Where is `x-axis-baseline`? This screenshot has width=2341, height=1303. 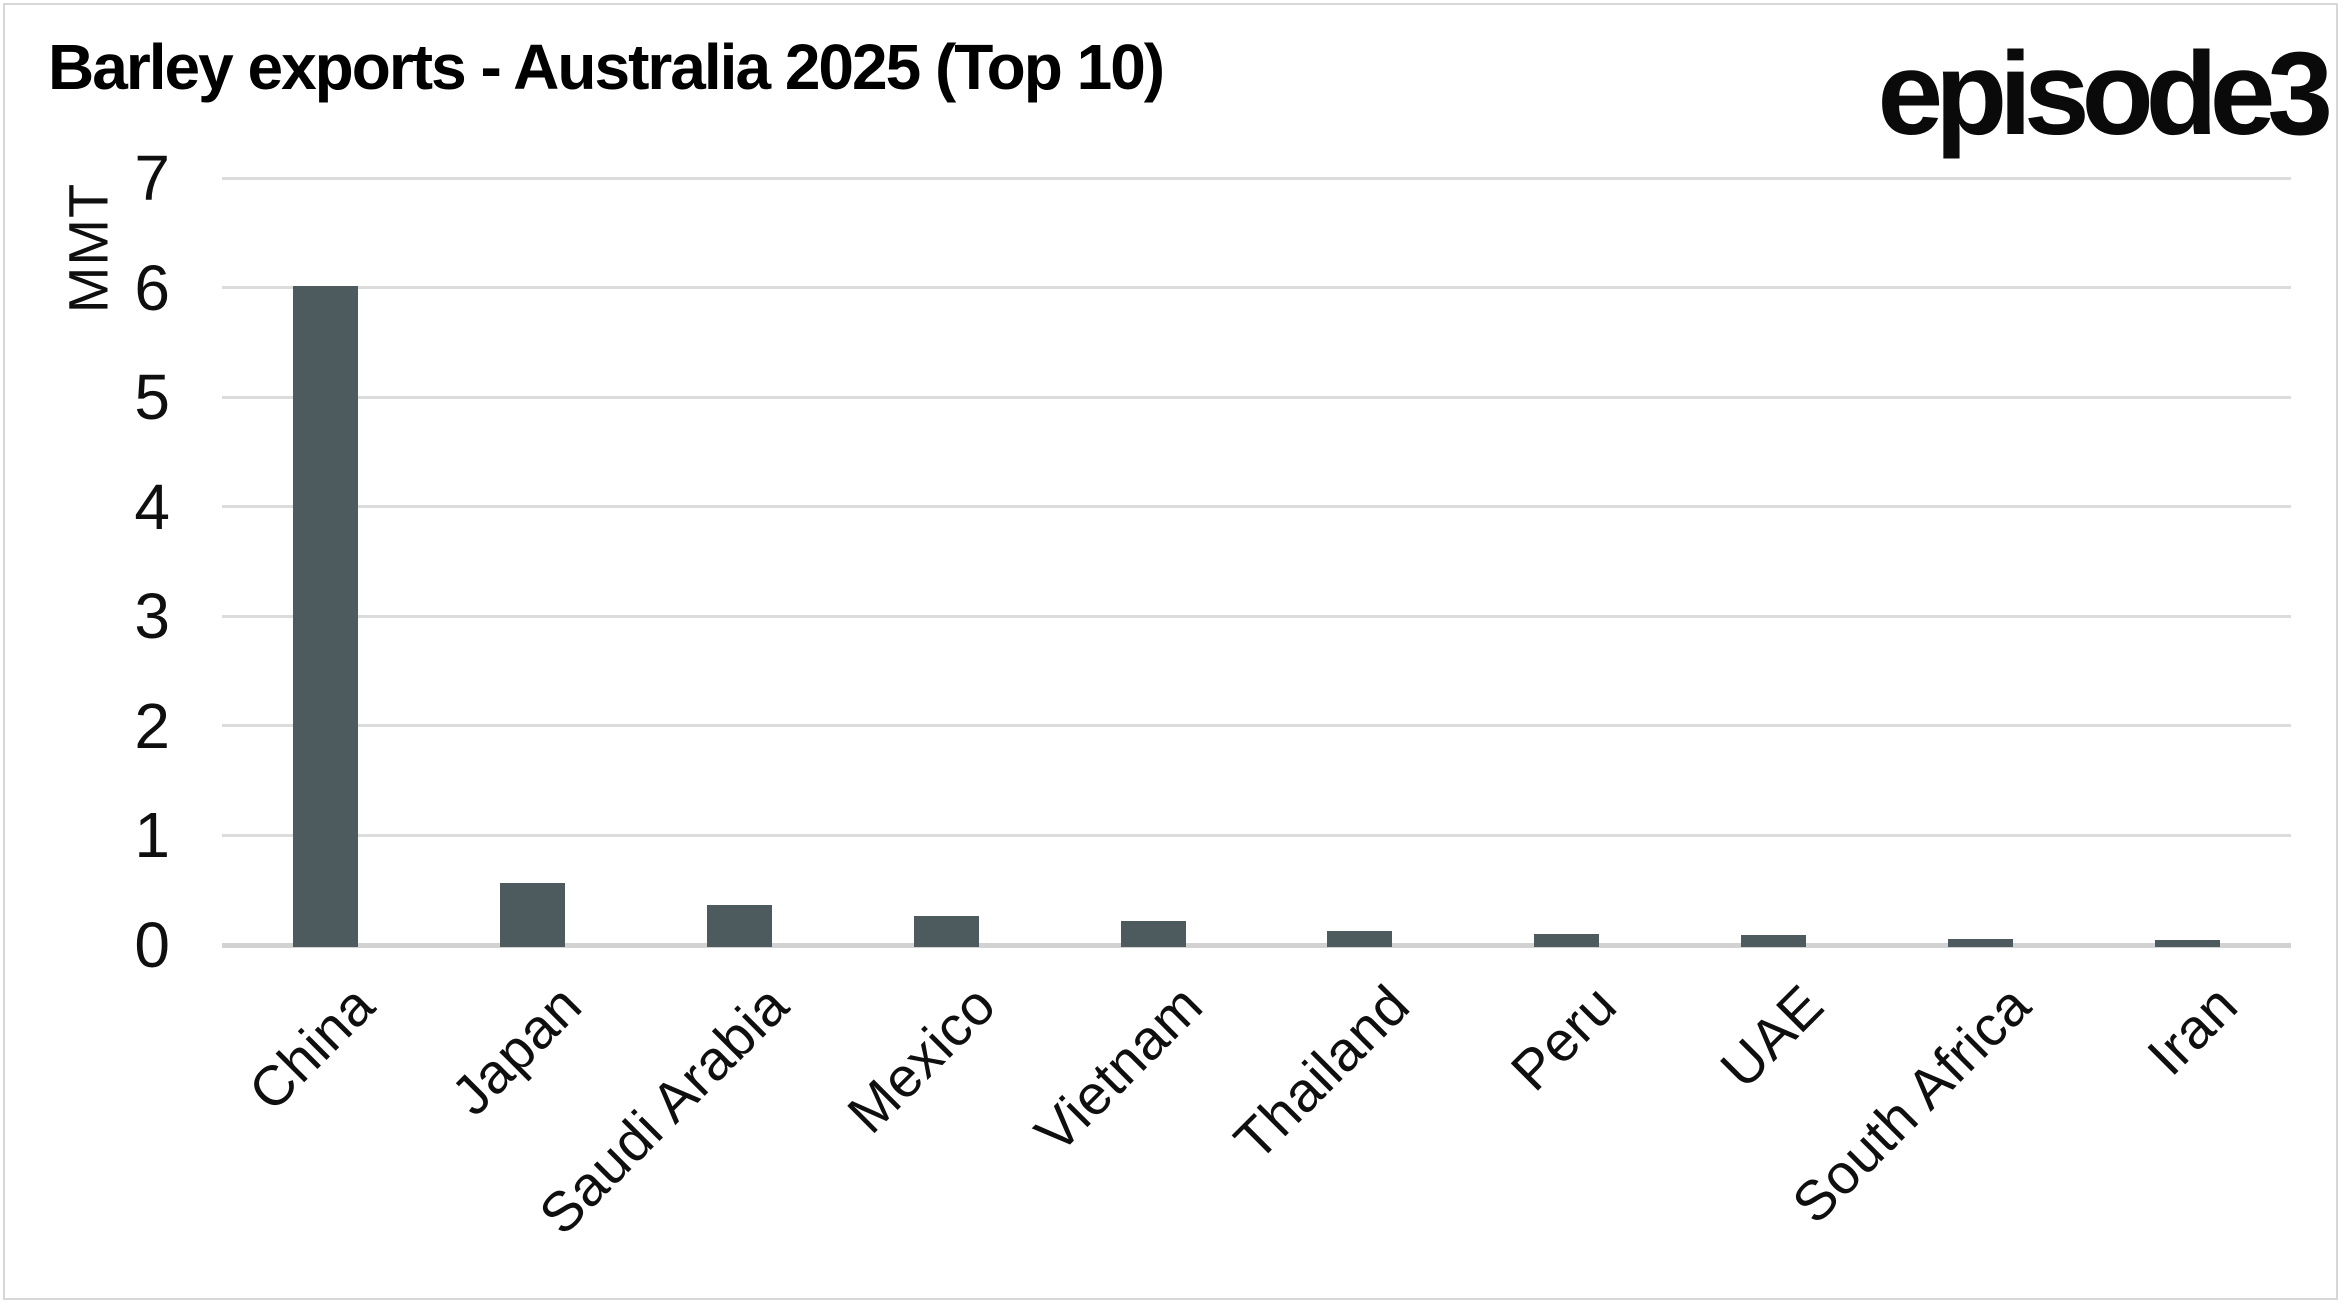 x-axis-baseline is located at coordinates (1256, 945).